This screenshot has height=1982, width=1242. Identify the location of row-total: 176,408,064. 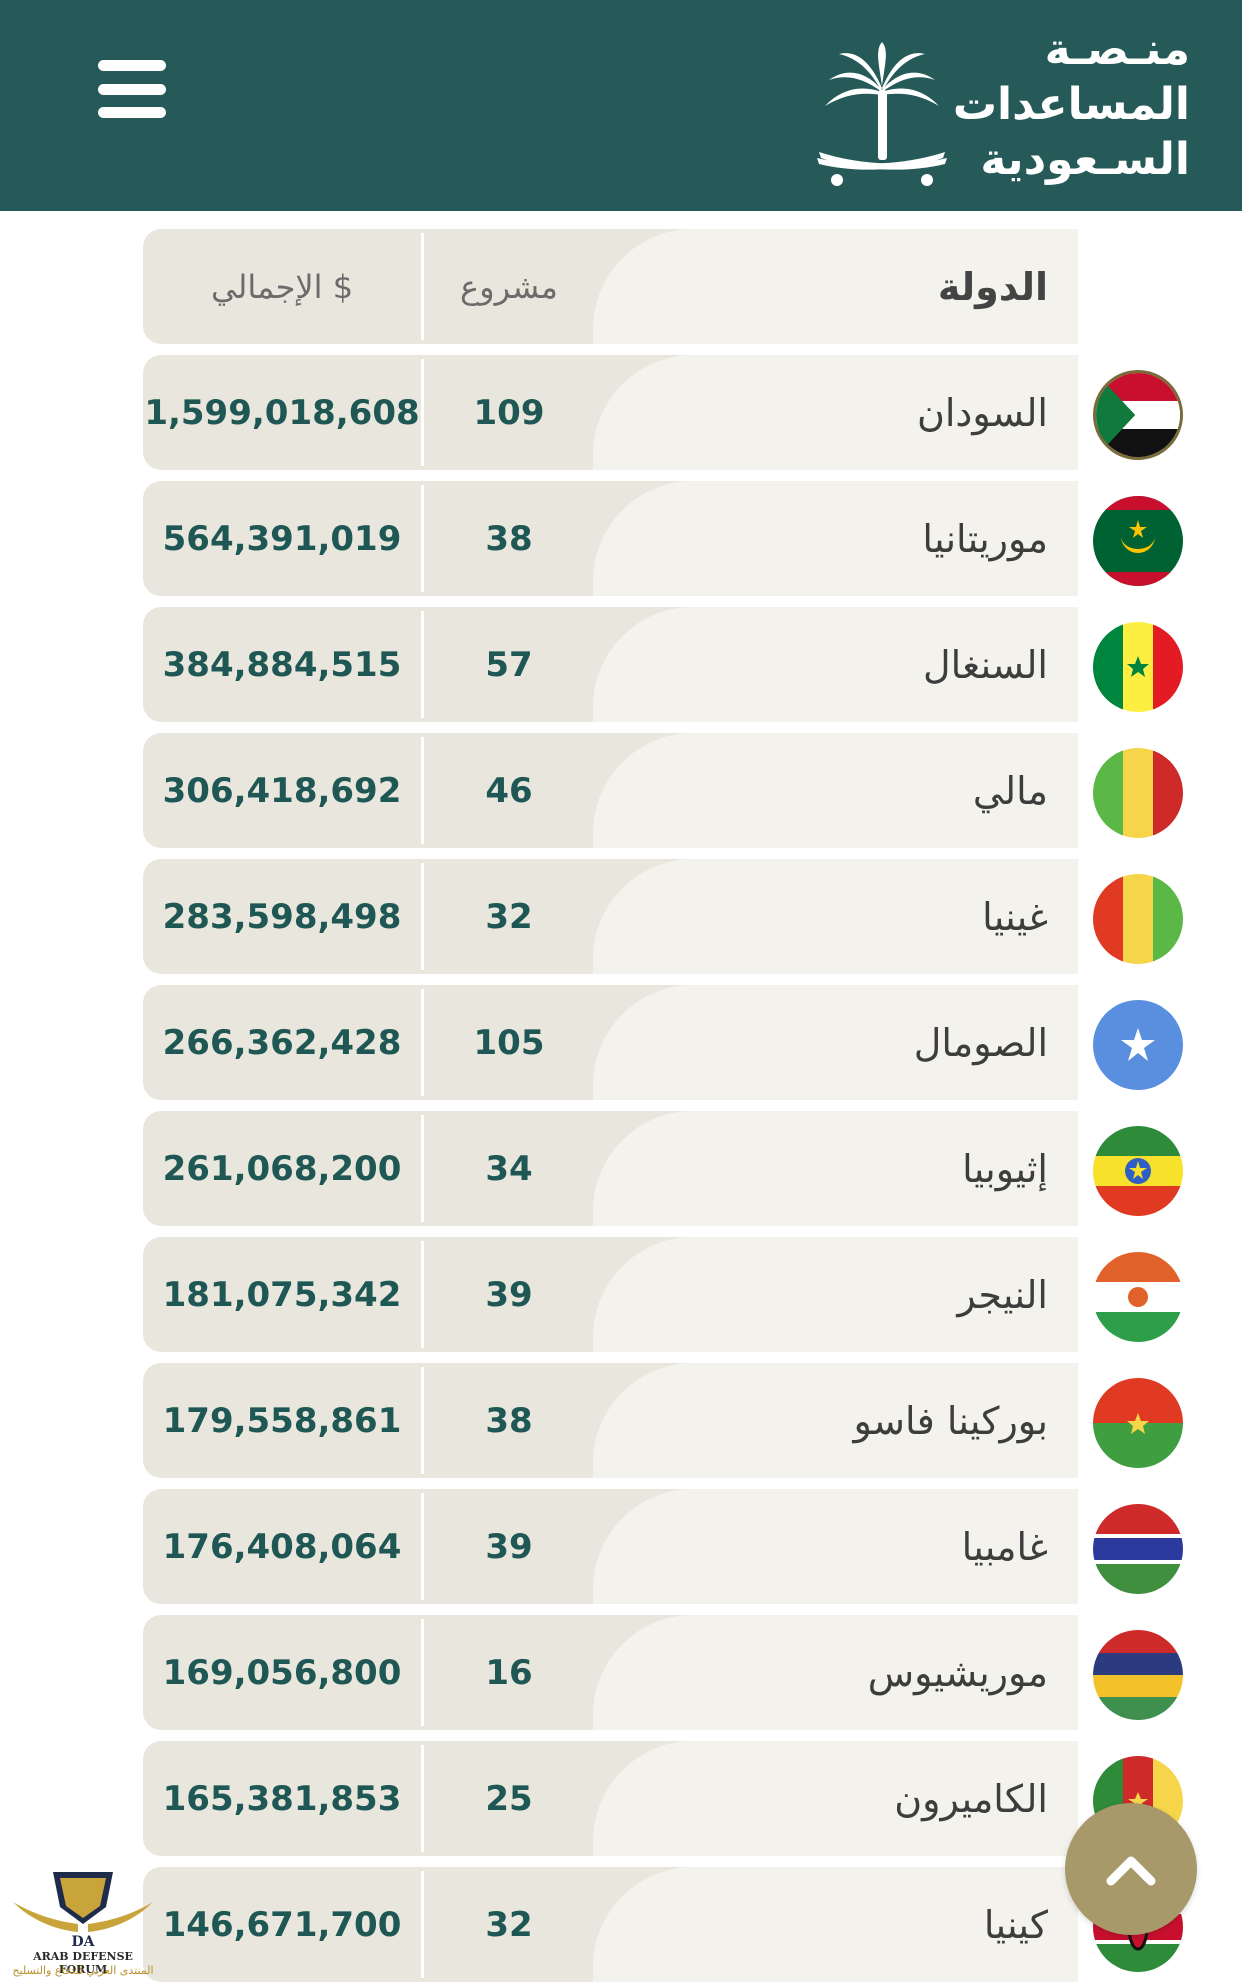
(282, 1546).